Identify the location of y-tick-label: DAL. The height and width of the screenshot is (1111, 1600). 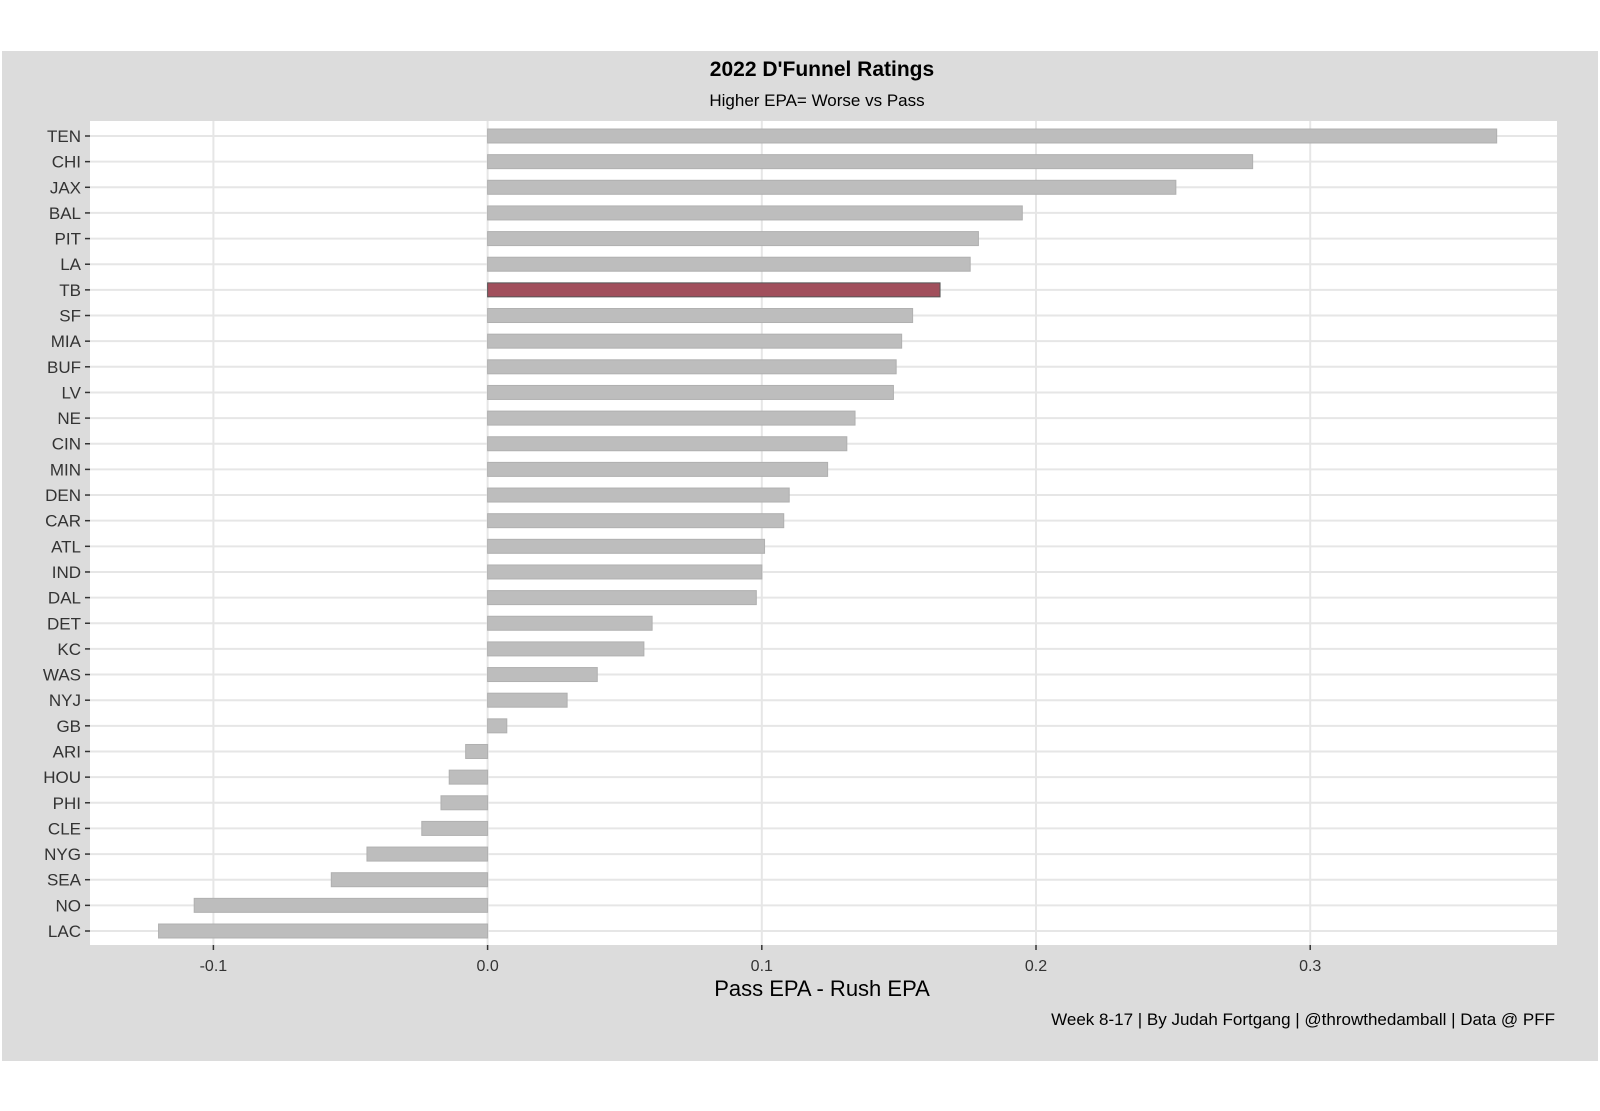
(64, 598).